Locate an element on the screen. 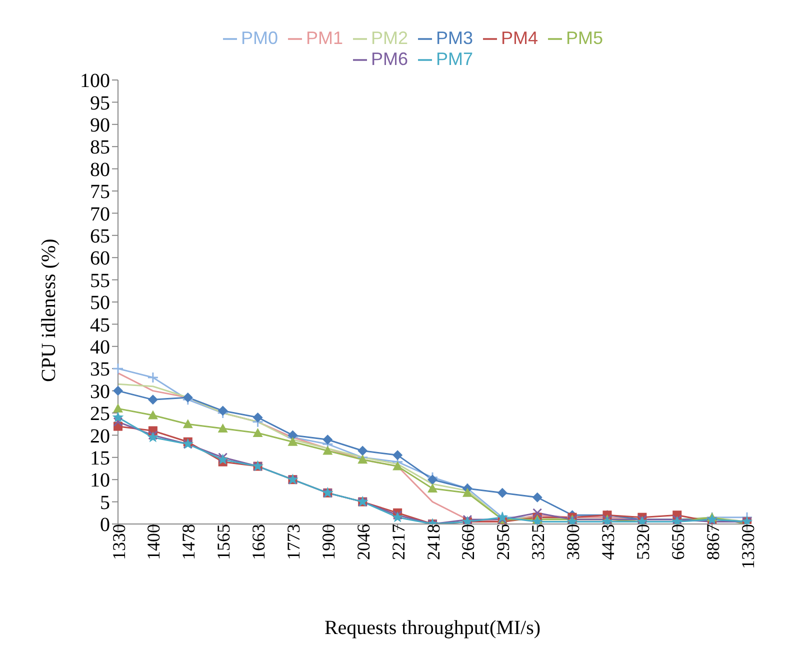  y-tick-label: 30 is located at coordinates (100, 391).